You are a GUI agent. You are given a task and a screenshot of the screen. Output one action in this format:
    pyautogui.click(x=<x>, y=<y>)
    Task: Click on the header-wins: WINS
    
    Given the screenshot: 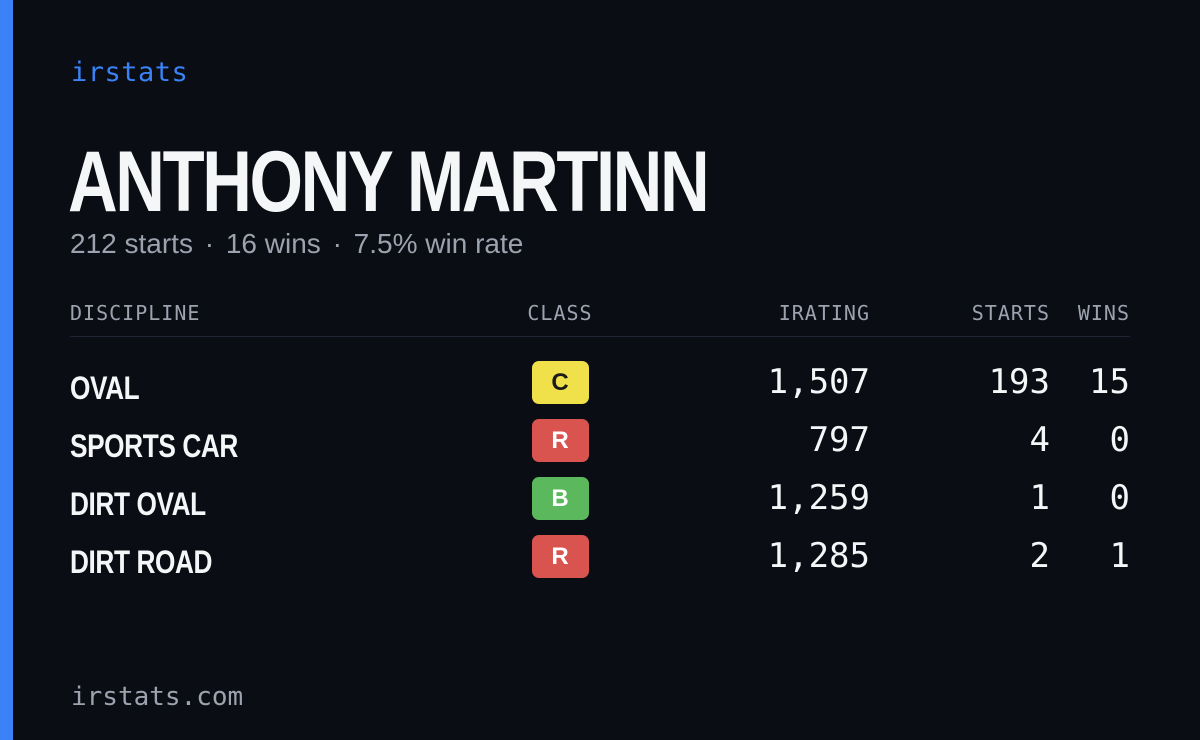 What is the action you would take?
    pyautogui.click(x=1090, y=313)
    